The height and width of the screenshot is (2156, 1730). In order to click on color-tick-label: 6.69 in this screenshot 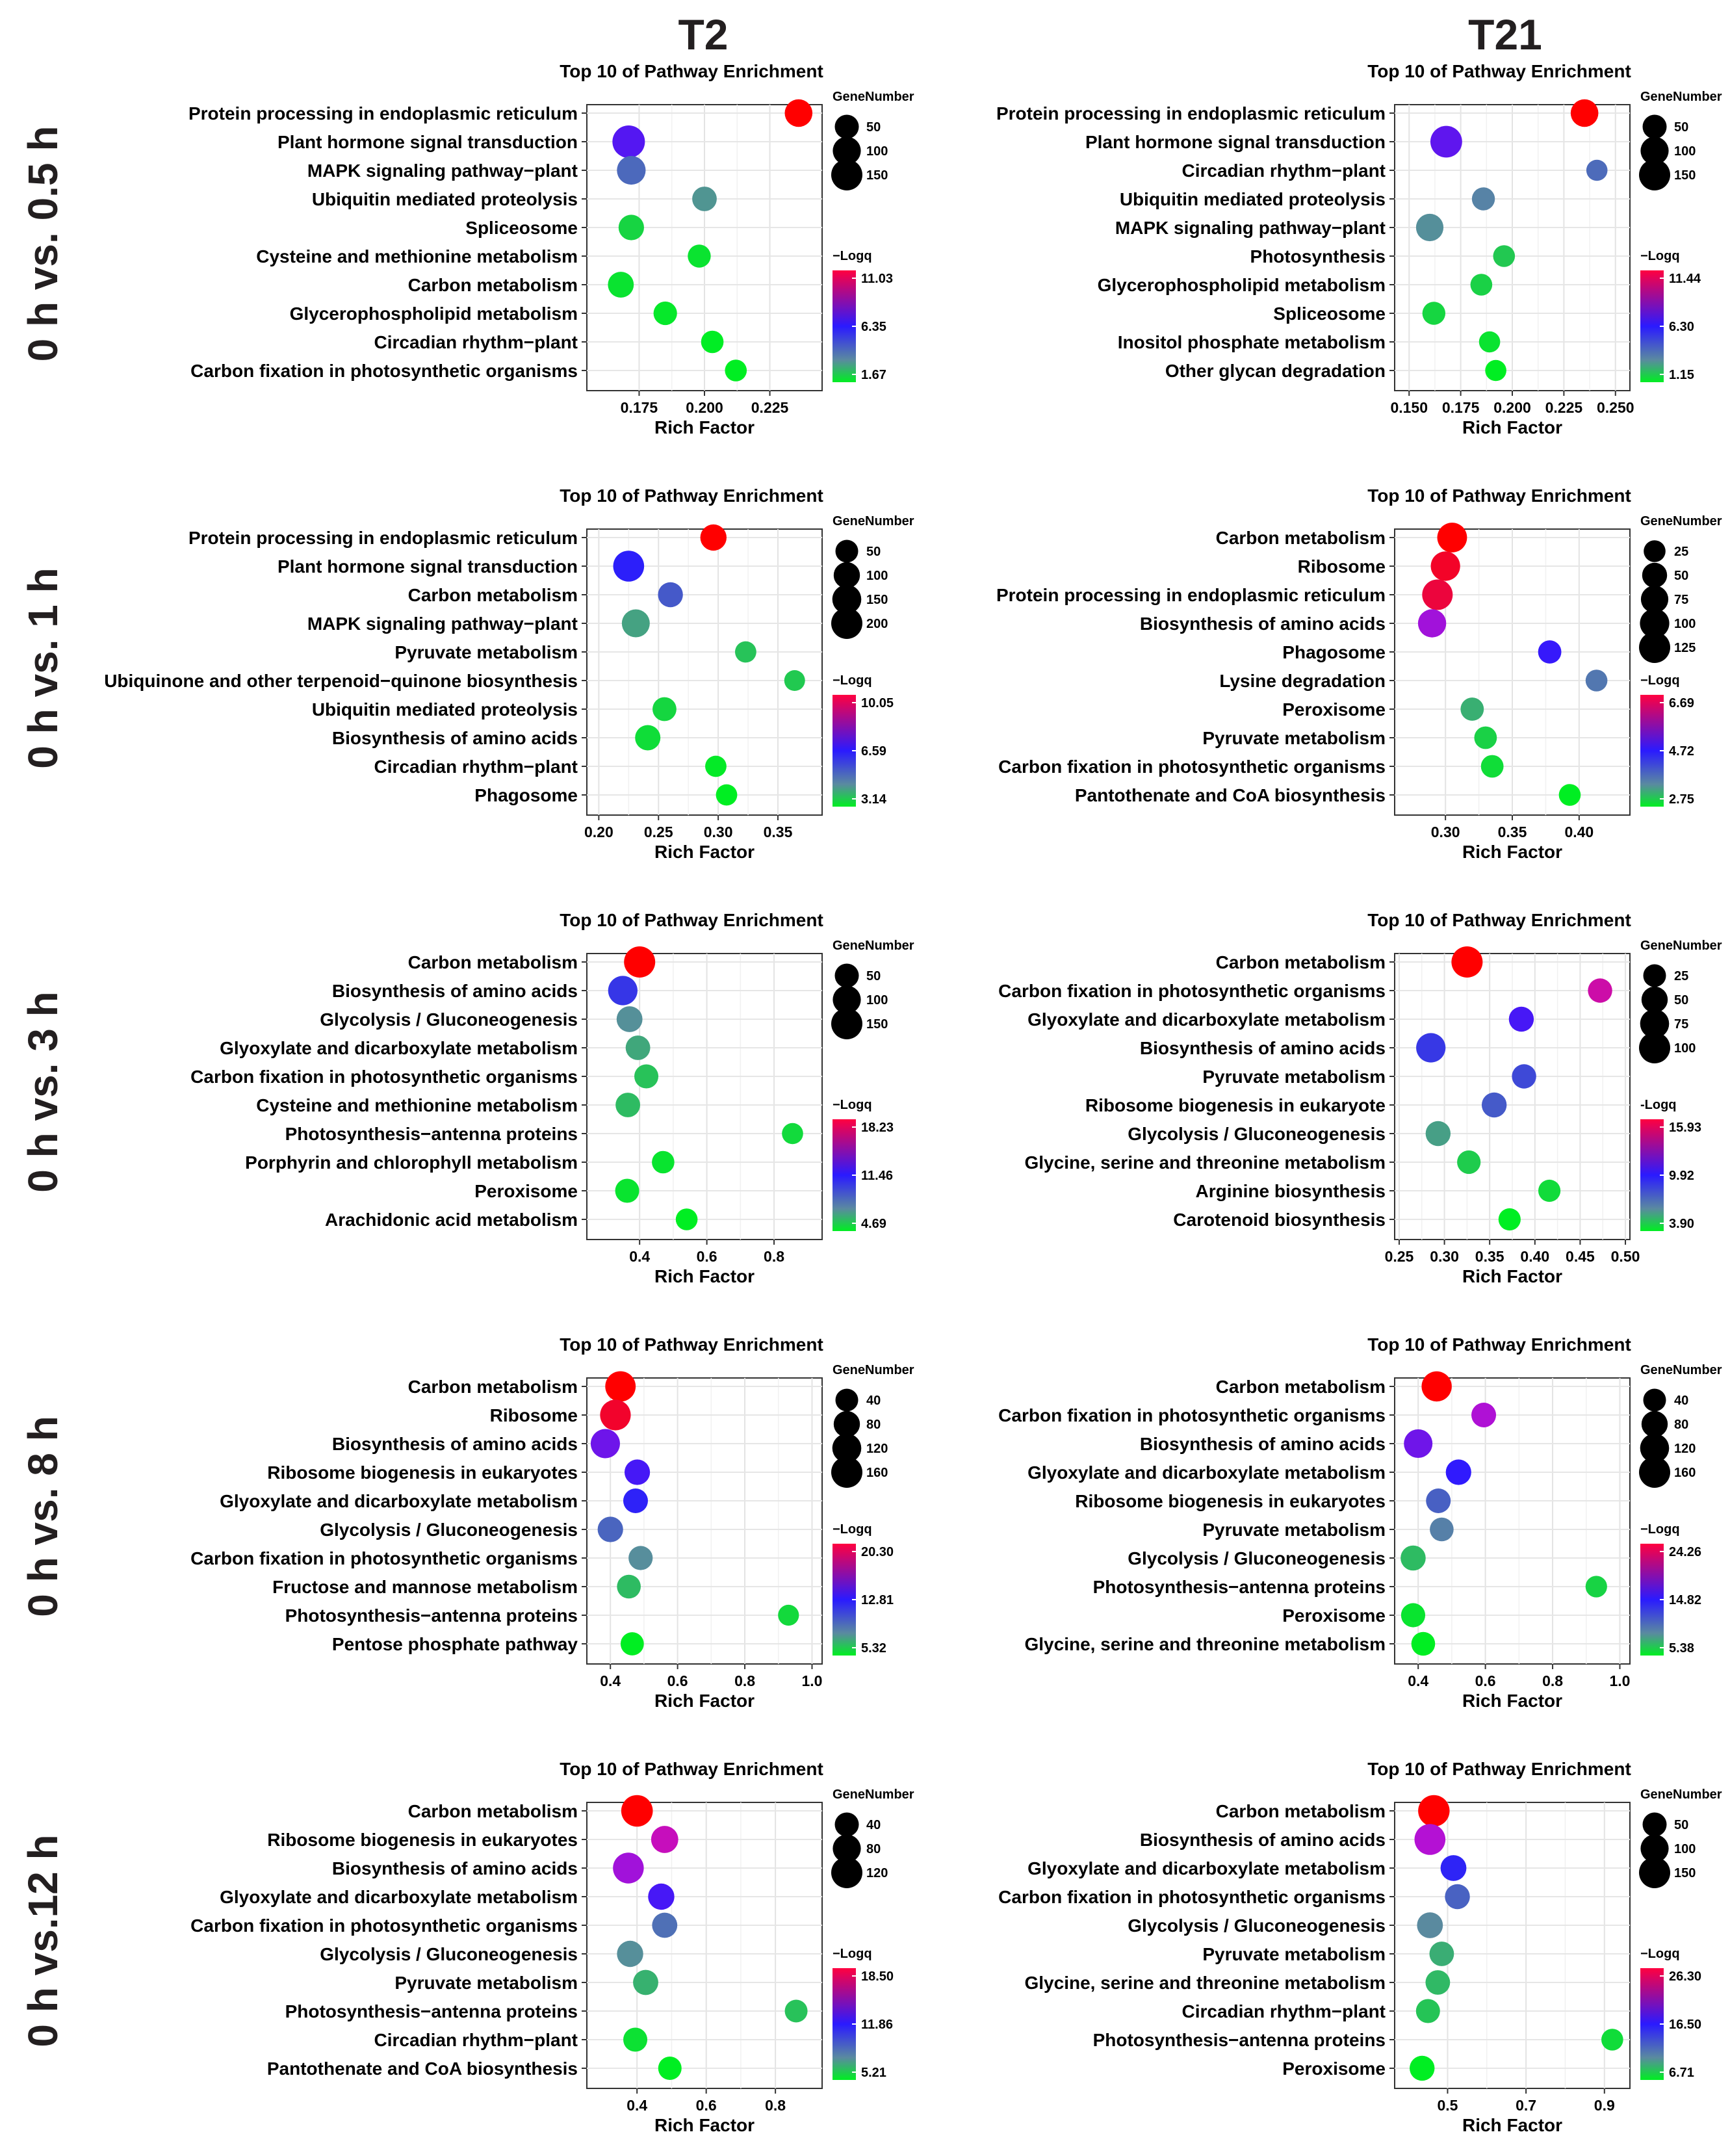, I will do `click(1681, 703)`.